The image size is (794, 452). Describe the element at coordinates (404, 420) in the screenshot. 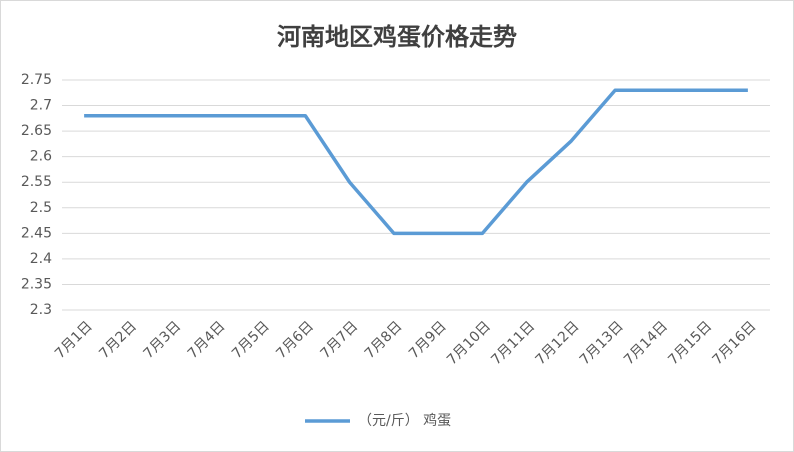

I see `legend-label: （元/斤） 鸡蛋` at that location.